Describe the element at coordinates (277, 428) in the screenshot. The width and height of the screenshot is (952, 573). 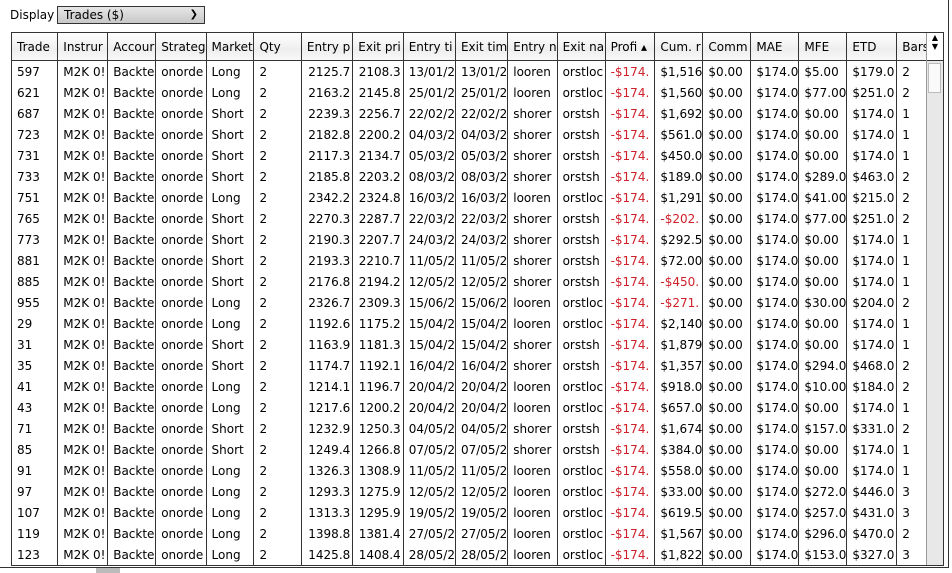
I see `table-cell: 2` at that location.